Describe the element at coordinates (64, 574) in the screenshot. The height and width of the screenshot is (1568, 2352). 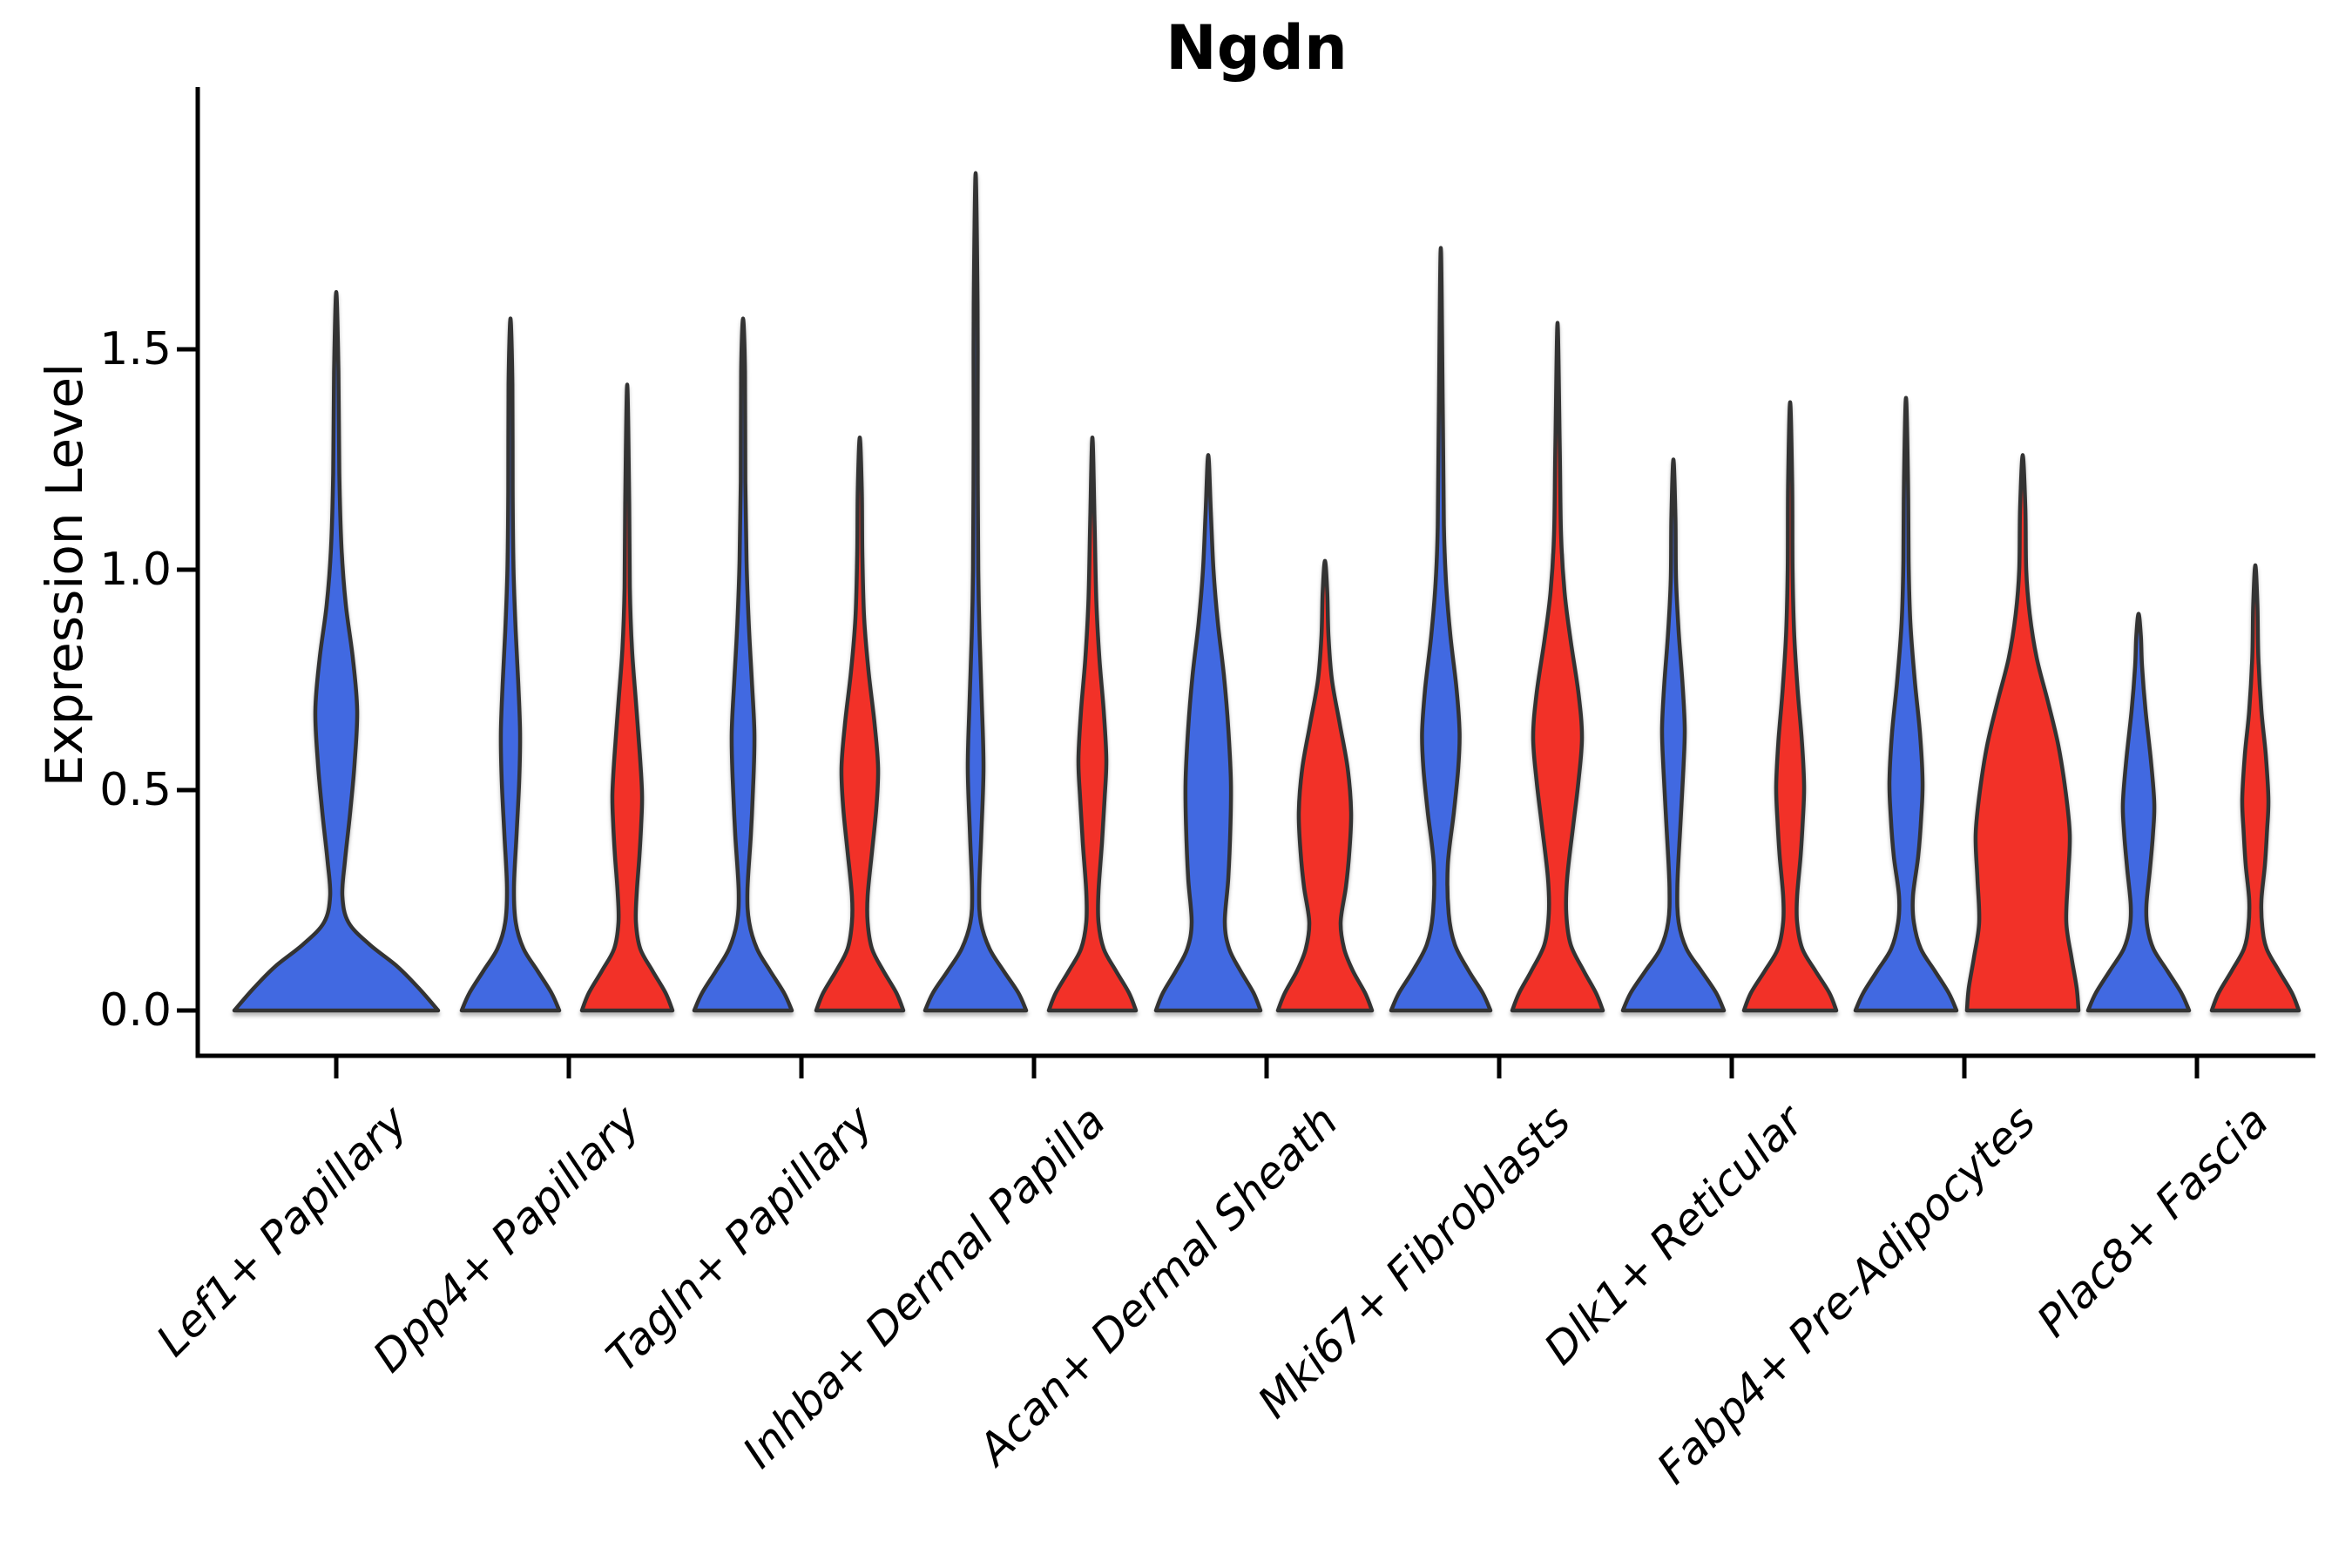
I see `y-axis-label: Expression Level` at that location.